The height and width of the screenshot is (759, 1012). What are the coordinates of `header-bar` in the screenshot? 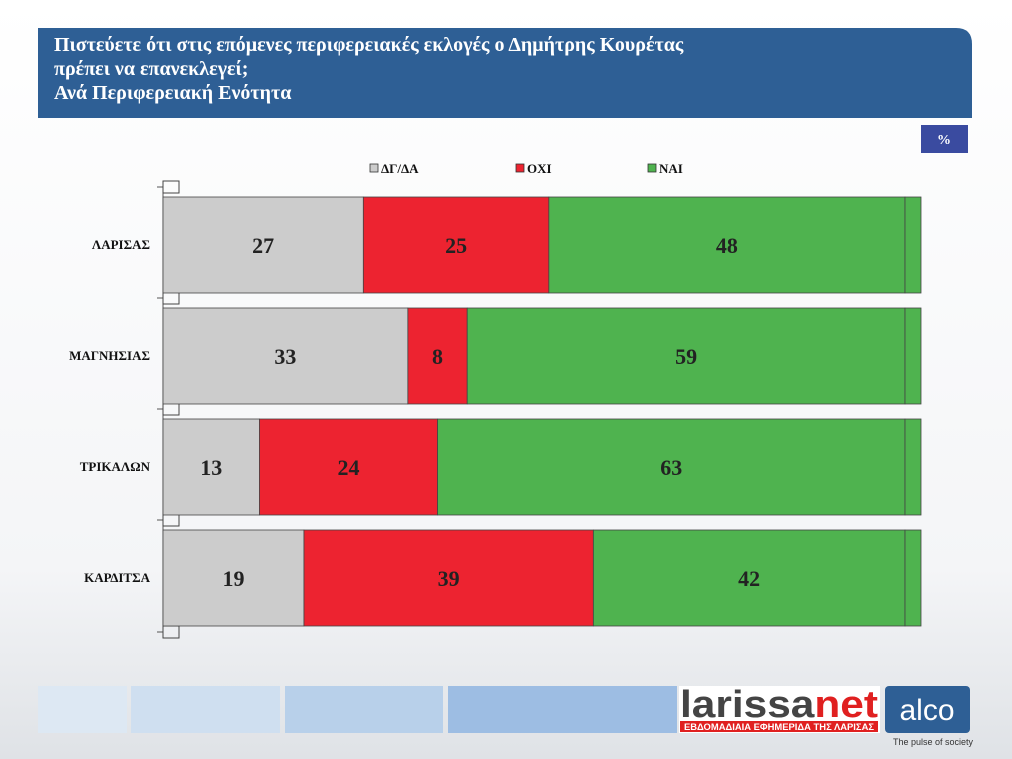 It's located at (505, 73).